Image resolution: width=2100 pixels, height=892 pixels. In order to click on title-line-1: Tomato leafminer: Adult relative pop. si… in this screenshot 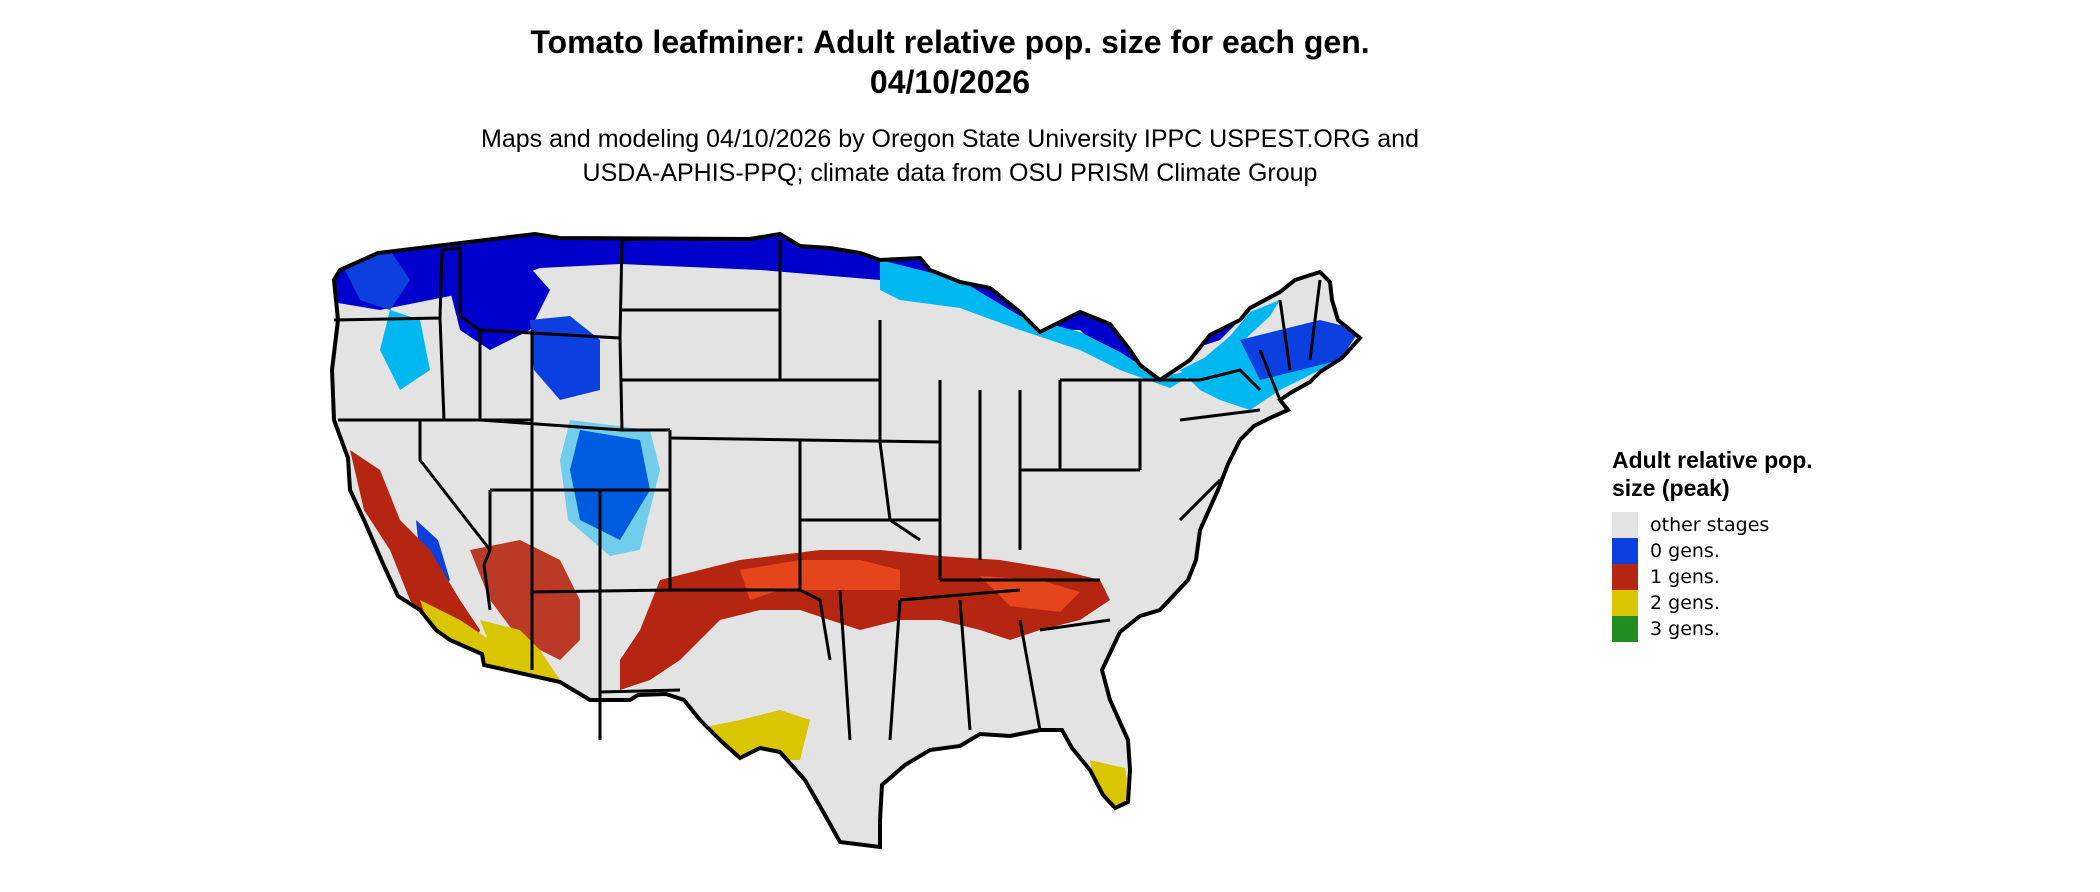, I will do `click(950, 42)`.